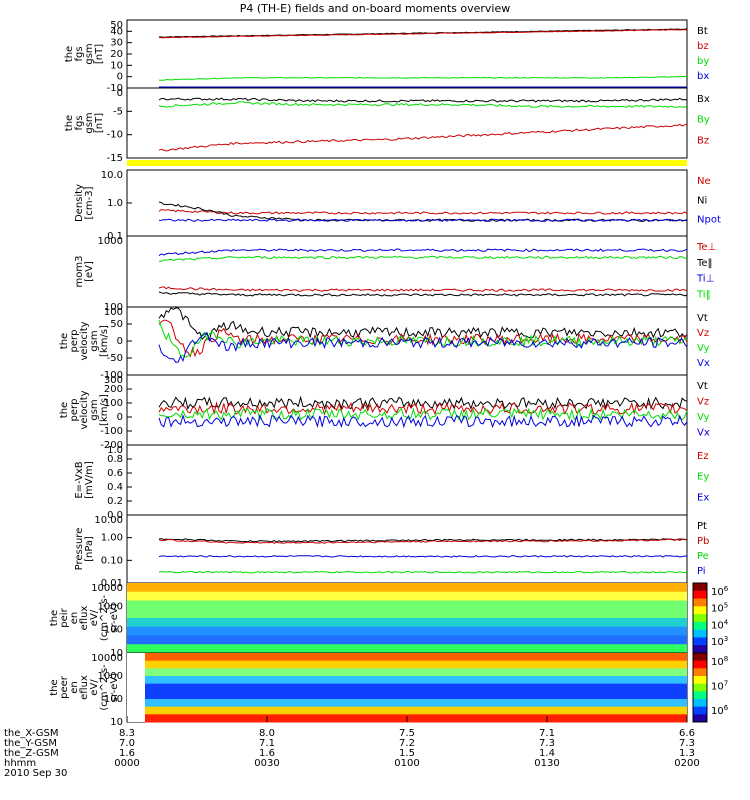 Image resolution: width=750 pixels, height=800 pixels. Describe the element at coordinates (89, 271) in the screenshot. I see `y-label-line: [eV]` at that location.